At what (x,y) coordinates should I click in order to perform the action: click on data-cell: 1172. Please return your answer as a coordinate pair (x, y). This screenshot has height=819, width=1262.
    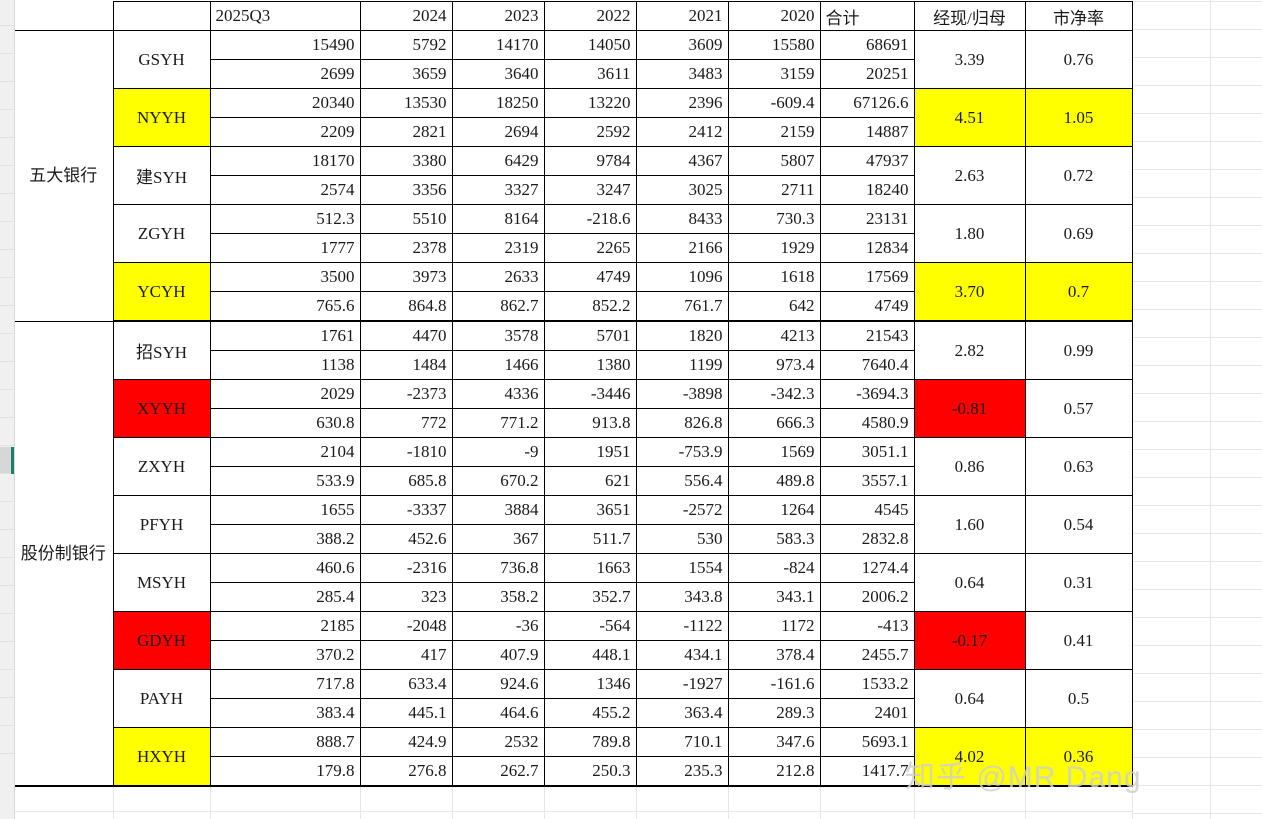
    Looking at the image, I should click on (774, 626).